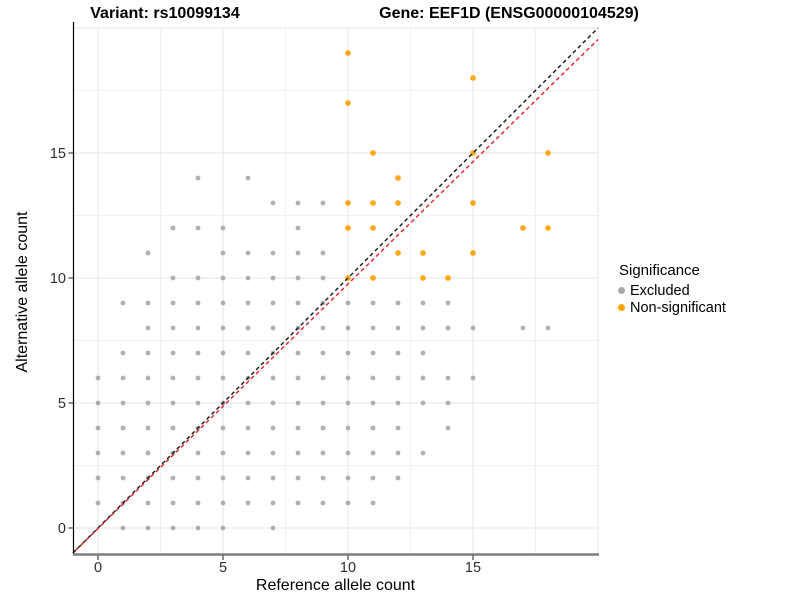 The image size is (800, 600). I want to click on y-tick-label: 5, so click(62, 404).